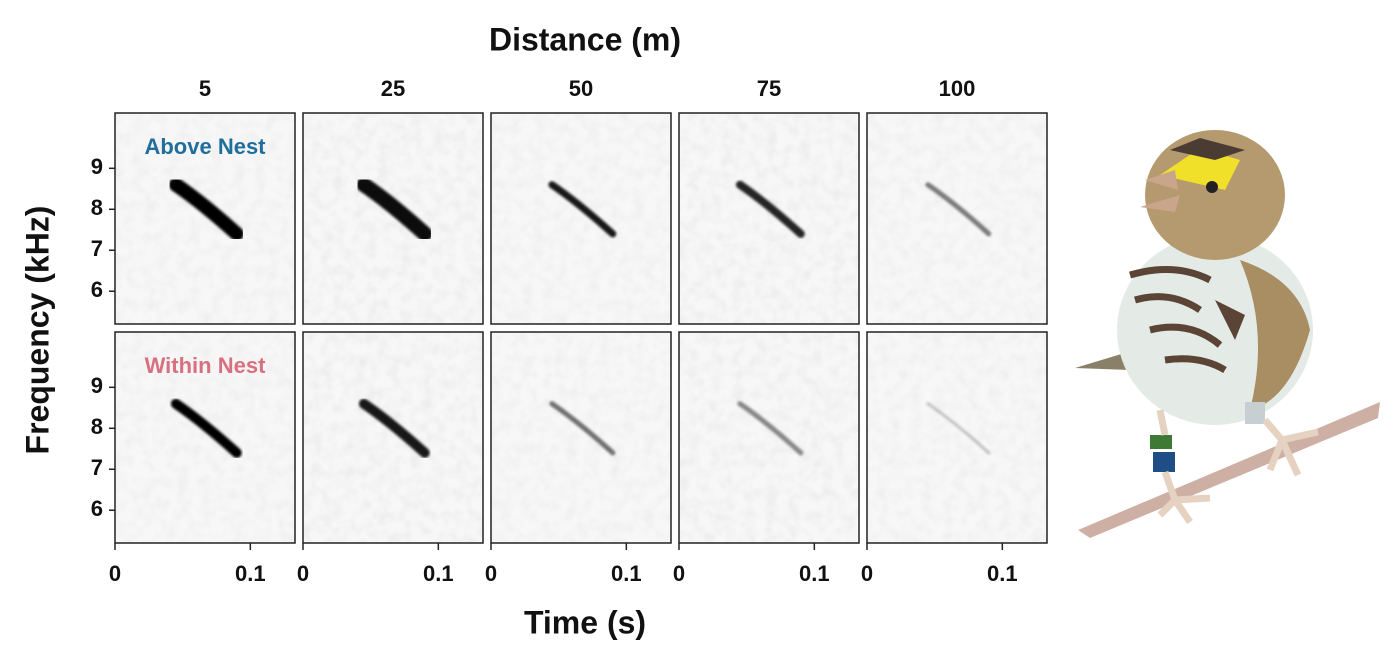 This screenshot has width=1396, height=657. Describe the element at coordinates (1227, 334) in the screenshot. I see `bird-illustration` at that location.